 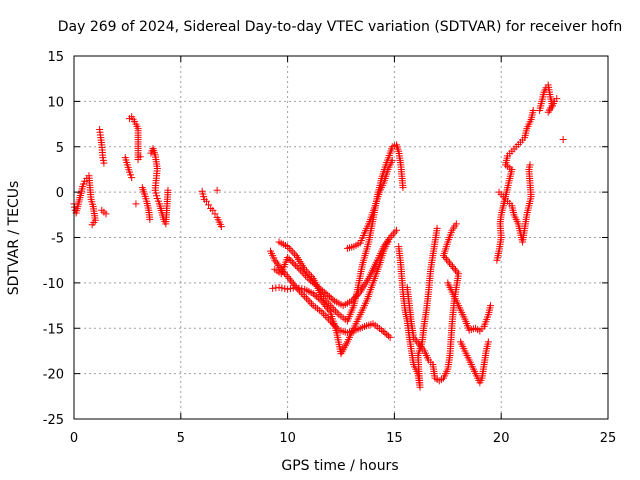 I want to click on series-sat-k, so click(x=418, y=307).